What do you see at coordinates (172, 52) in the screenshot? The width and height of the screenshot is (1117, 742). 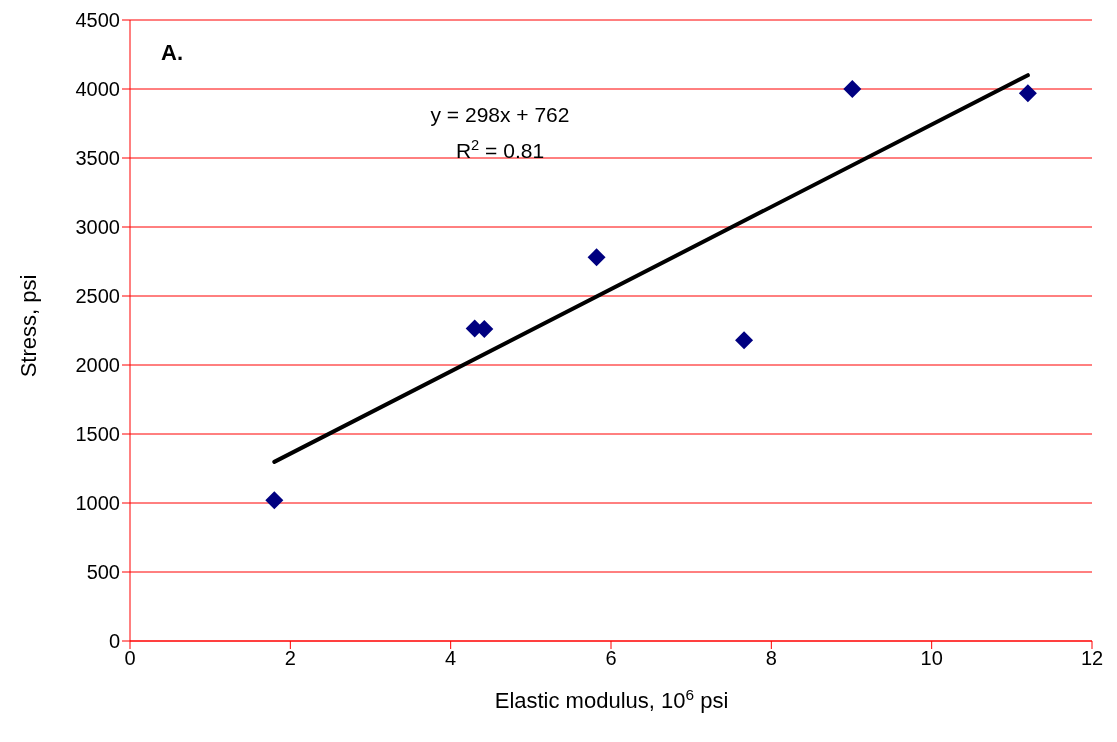 I see `annotation: A.` at bounding box center [172, 52].